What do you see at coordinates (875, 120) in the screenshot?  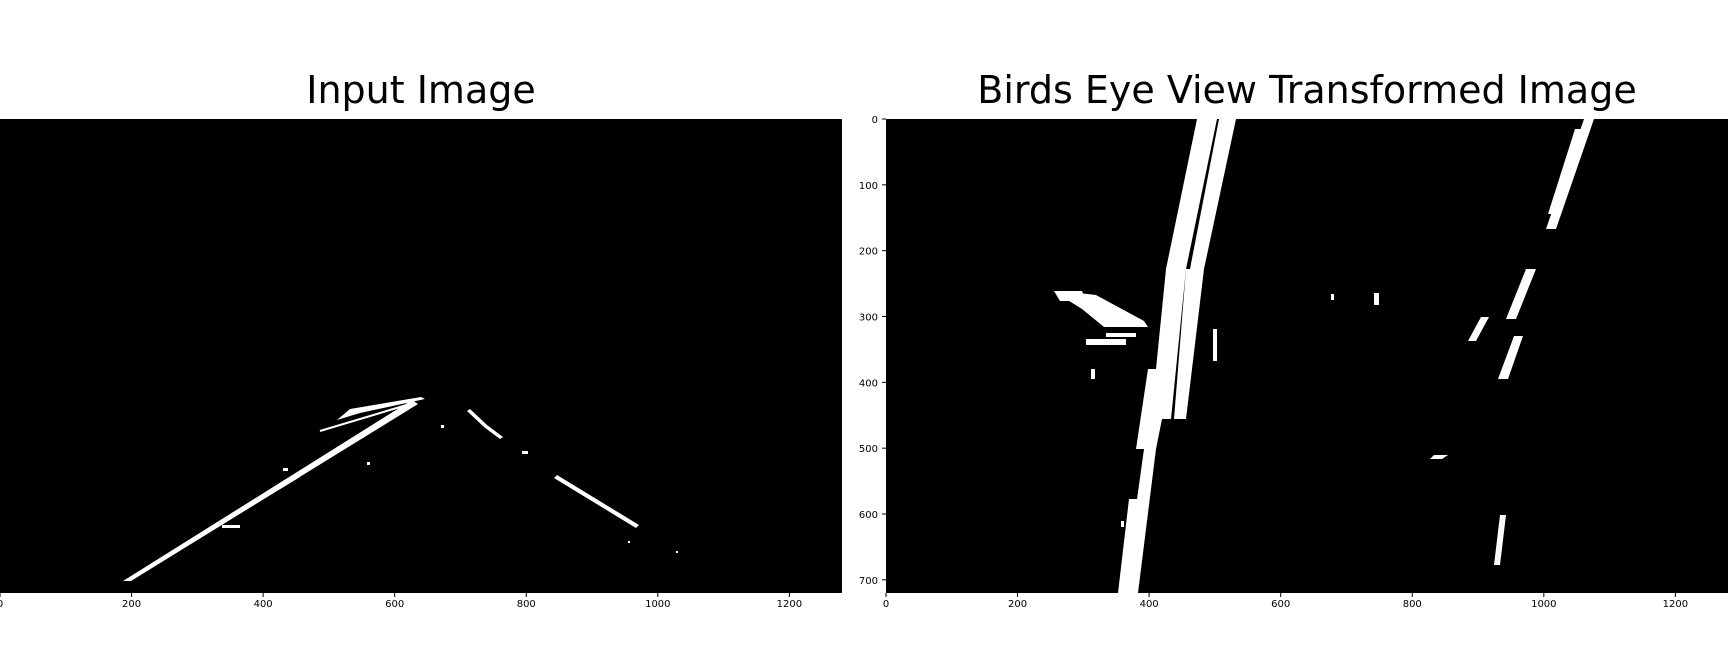 I see `y-tick-label: 0` at bounding box center [875, 120].